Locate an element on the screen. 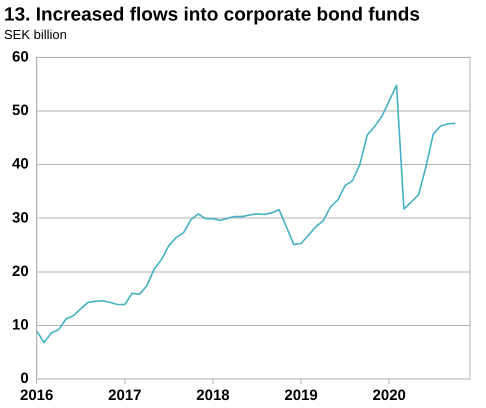 This screenshot has width=486, height=408. x-tick-label: 2019 is located at coordinates (301, 395).